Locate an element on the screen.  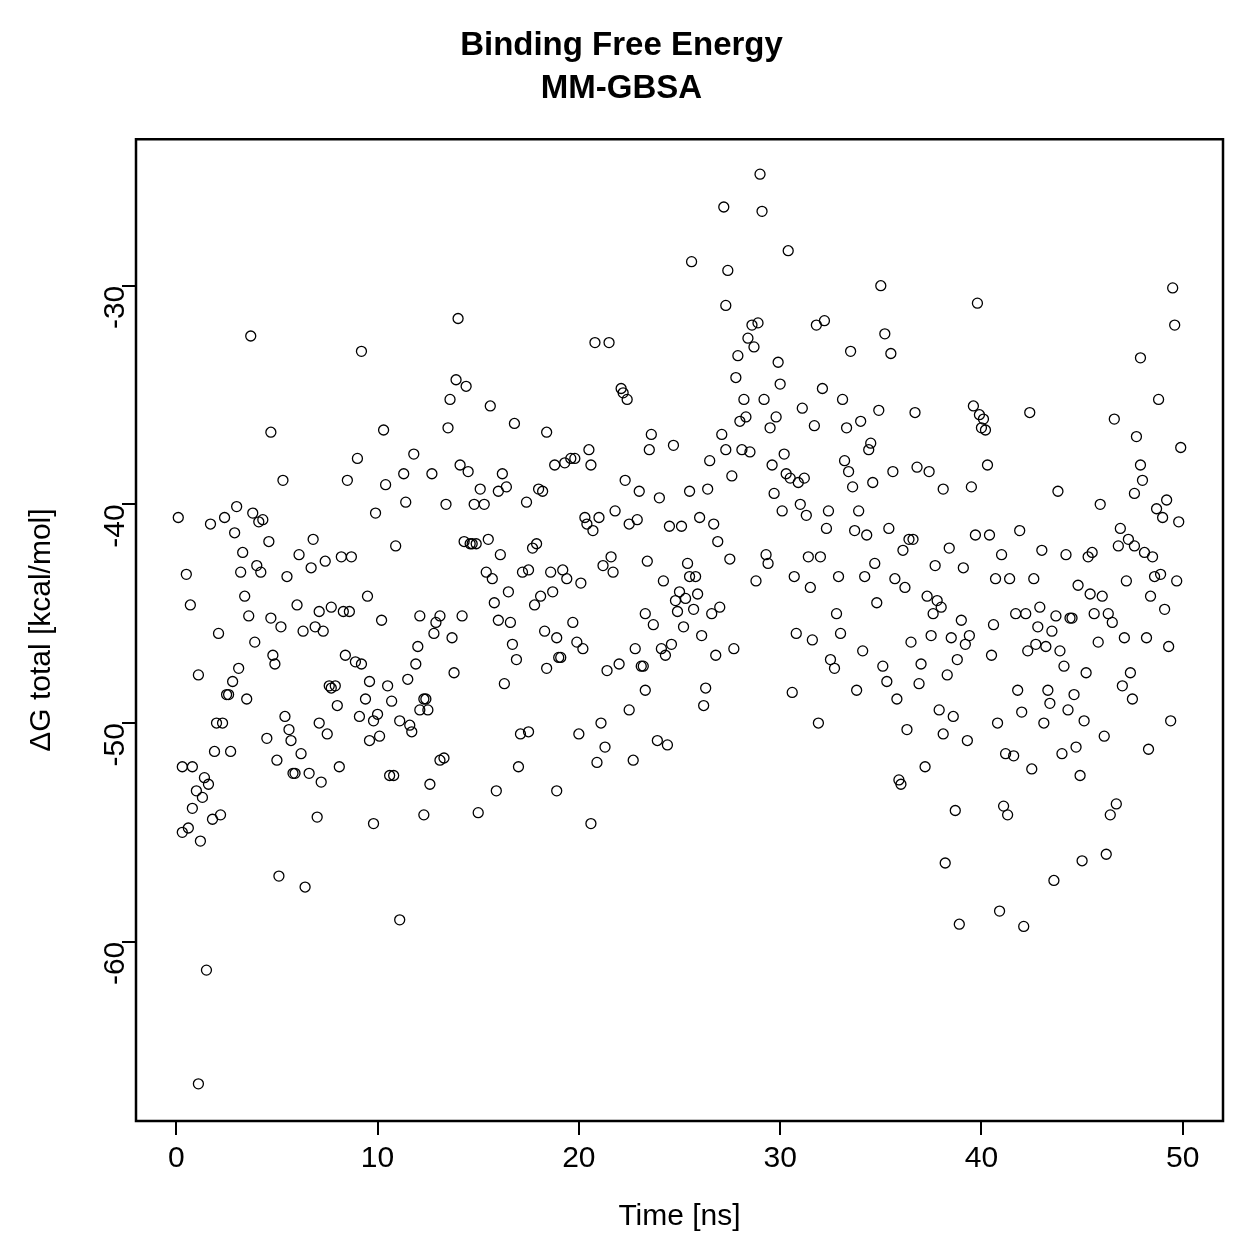
x-tick-label: 20 is located at coordinates (579, 1157).